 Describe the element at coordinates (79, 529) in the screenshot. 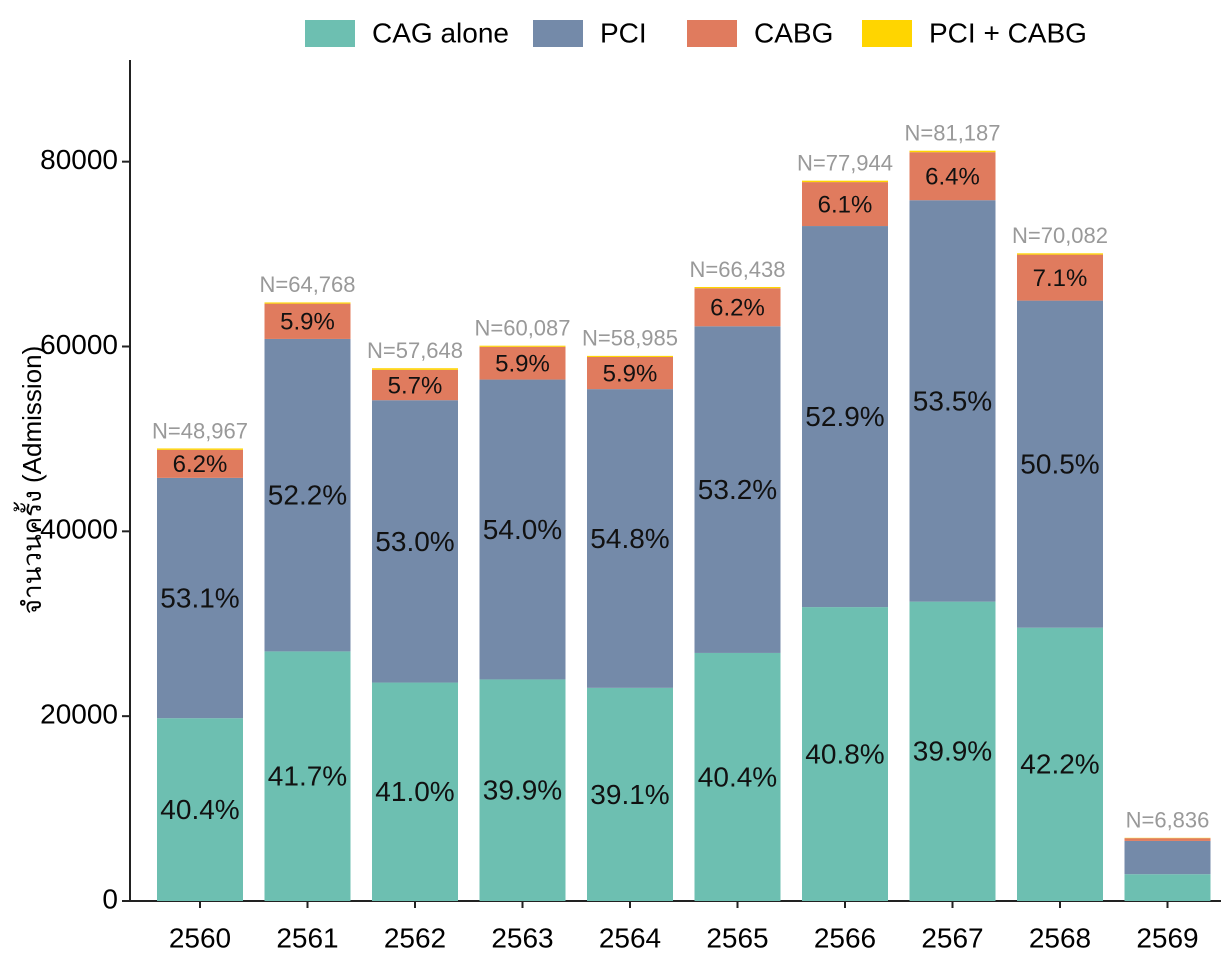

I see `y-tick-label: 40000` at that location.